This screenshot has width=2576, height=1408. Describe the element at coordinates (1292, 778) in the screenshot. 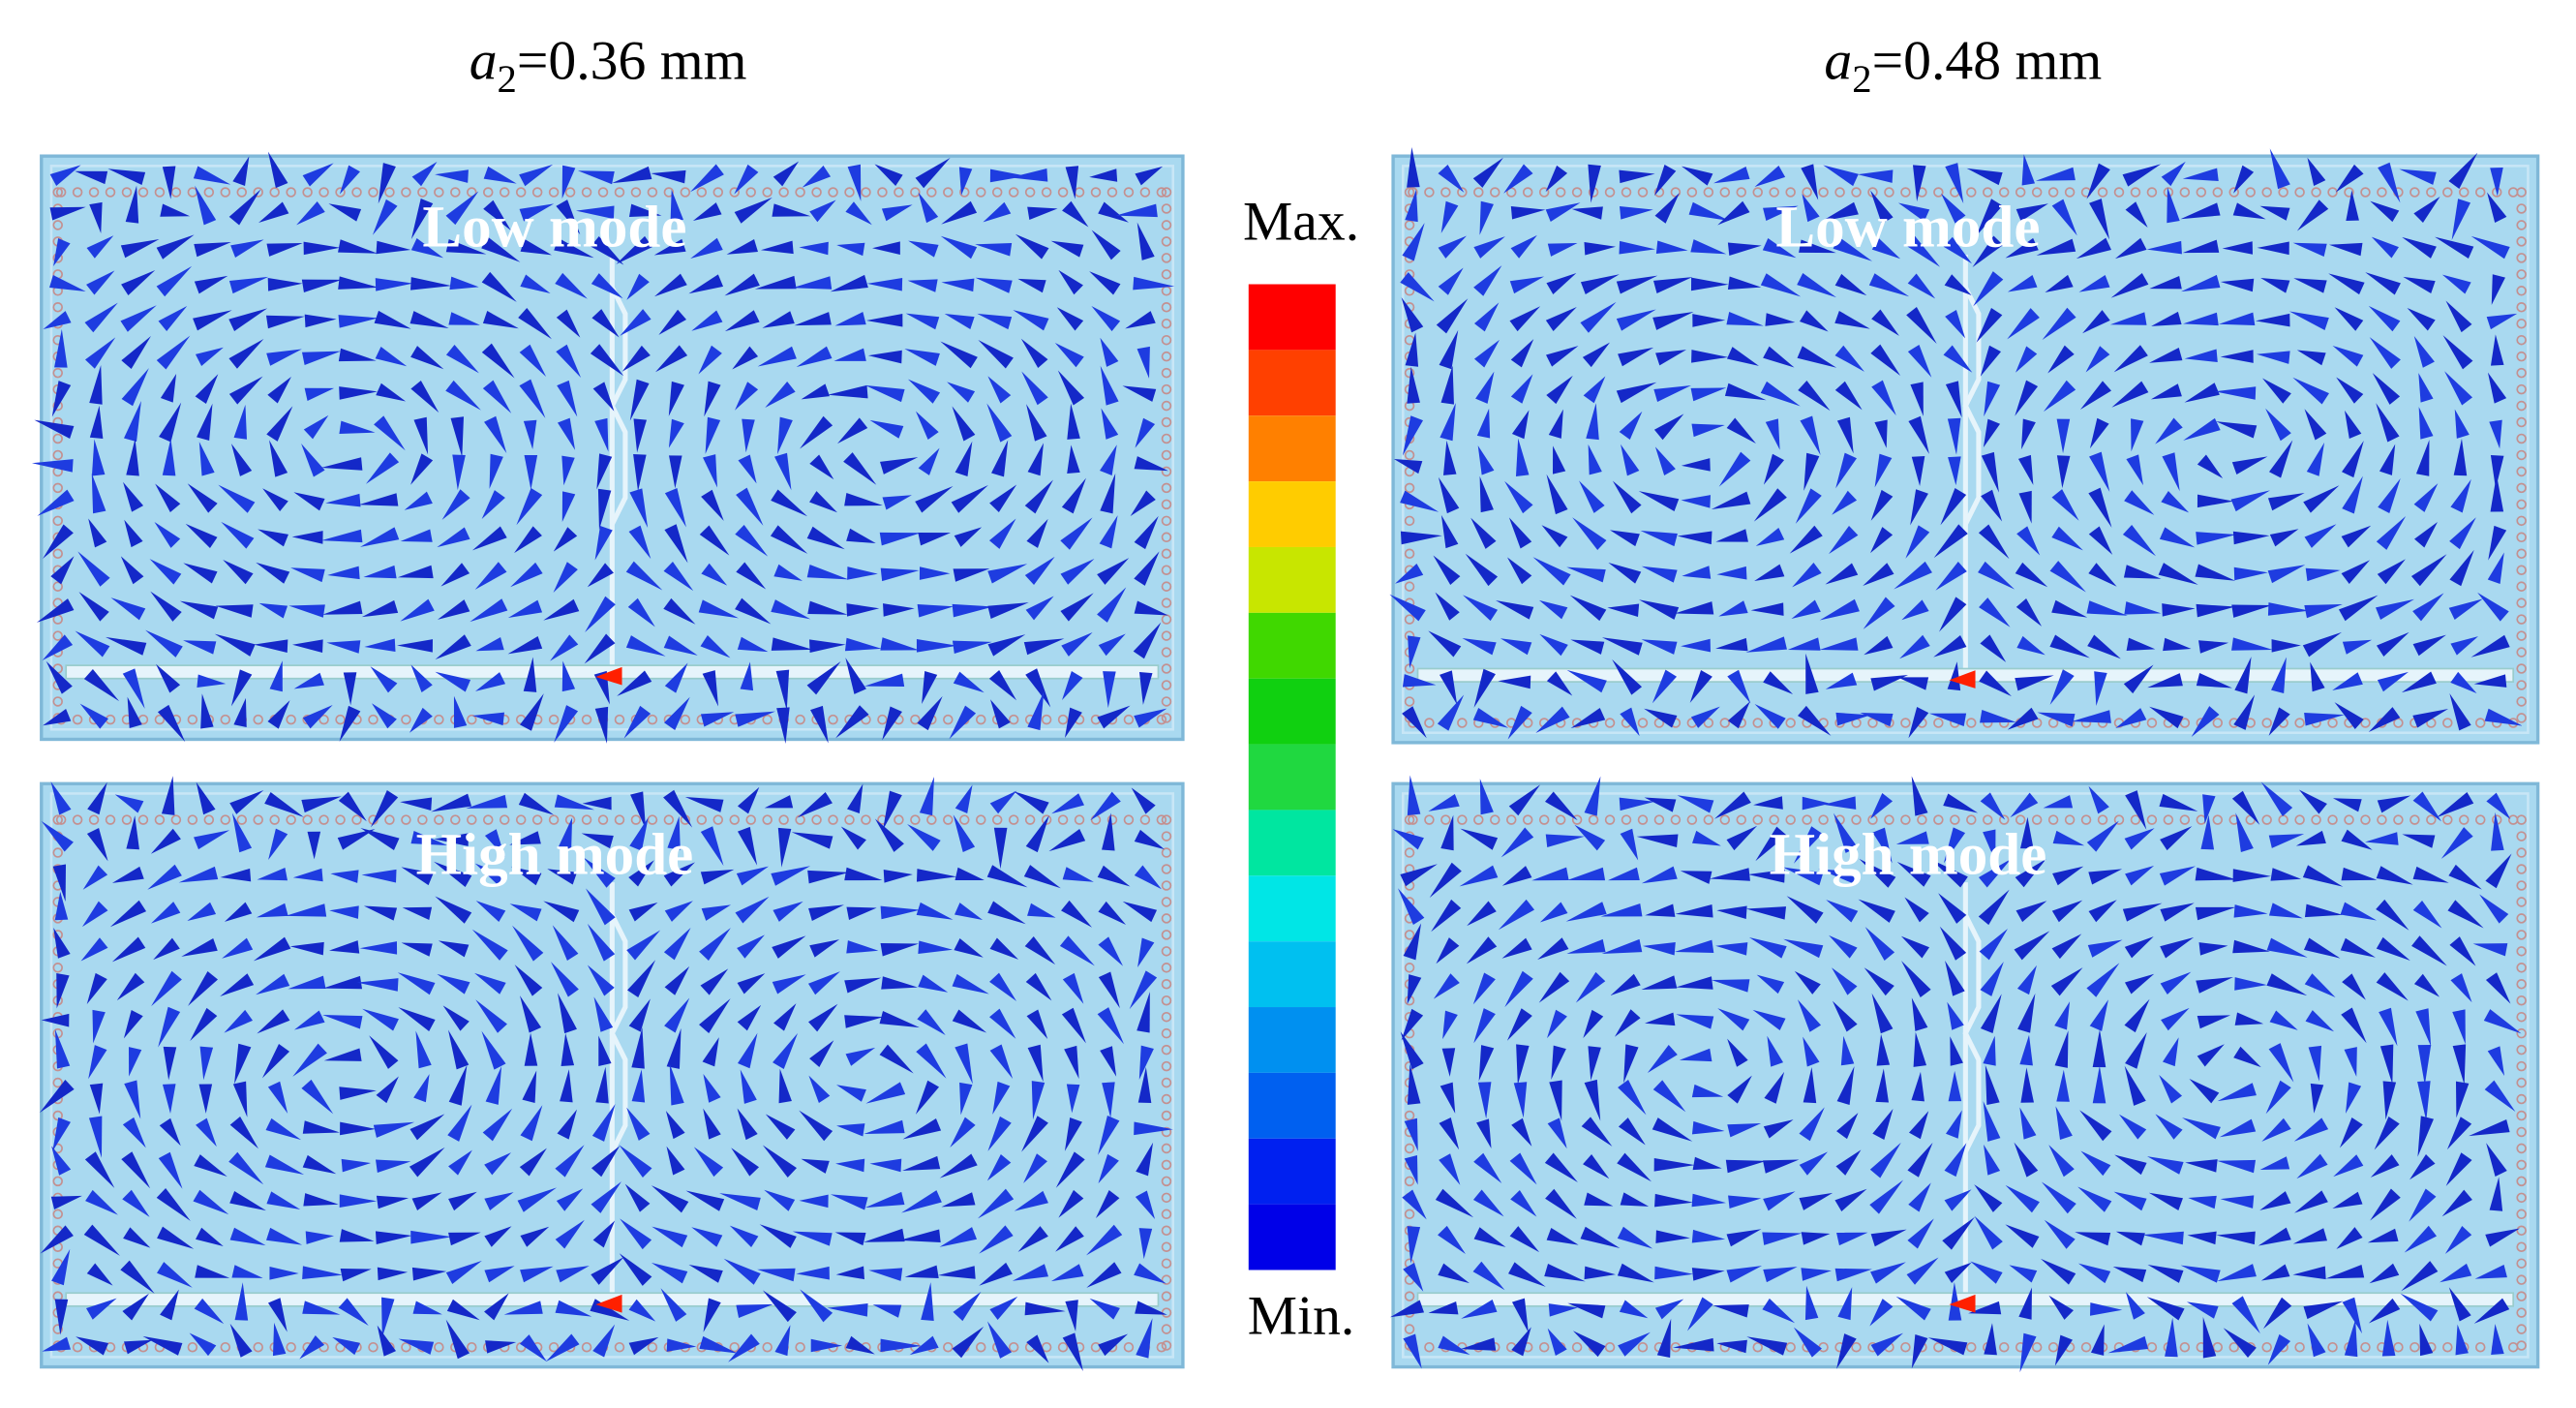

I see `colorbar-band` at that location.